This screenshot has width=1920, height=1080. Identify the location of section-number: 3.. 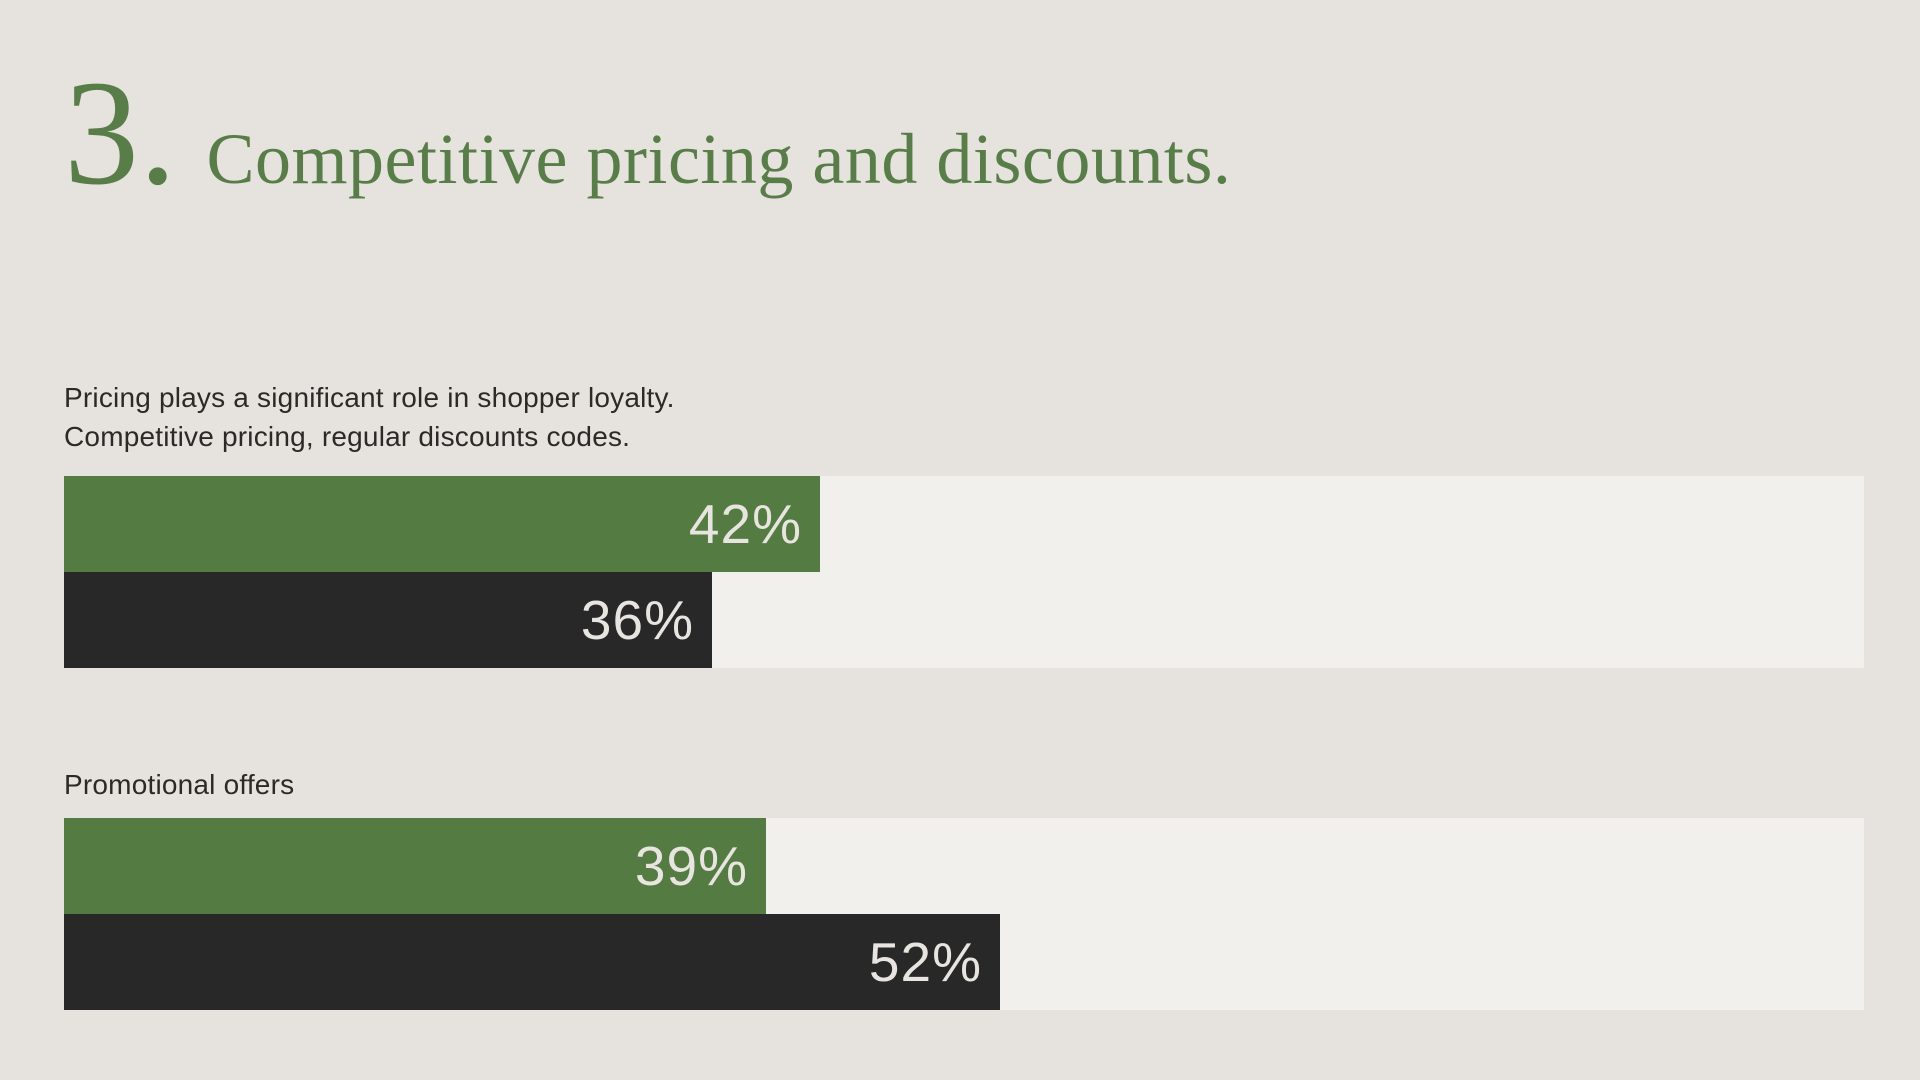
(120, 133).